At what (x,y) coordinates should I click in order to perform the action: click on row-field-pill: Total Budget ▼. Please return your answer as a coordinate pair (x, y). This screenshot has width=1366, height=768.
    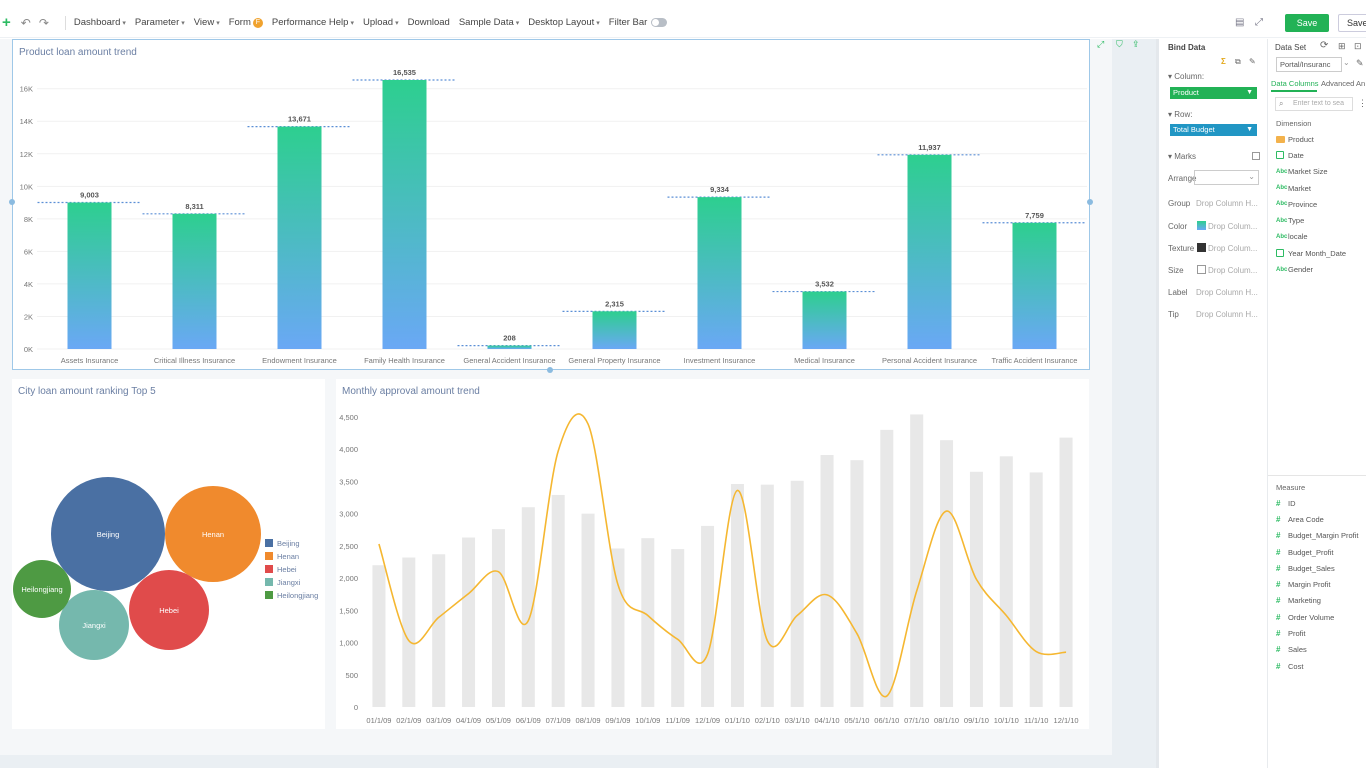
    Looking at the image, I should click on (1213, 130).